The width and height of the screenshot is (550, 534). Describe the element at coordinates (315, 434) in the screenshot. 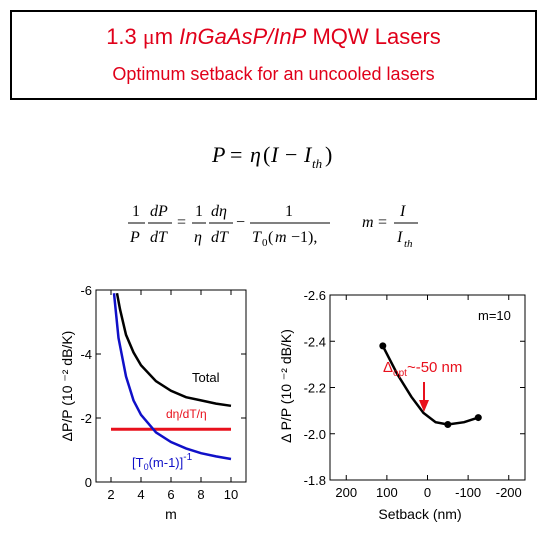

I see `right-ytick-label-1: -2.0` at that location.